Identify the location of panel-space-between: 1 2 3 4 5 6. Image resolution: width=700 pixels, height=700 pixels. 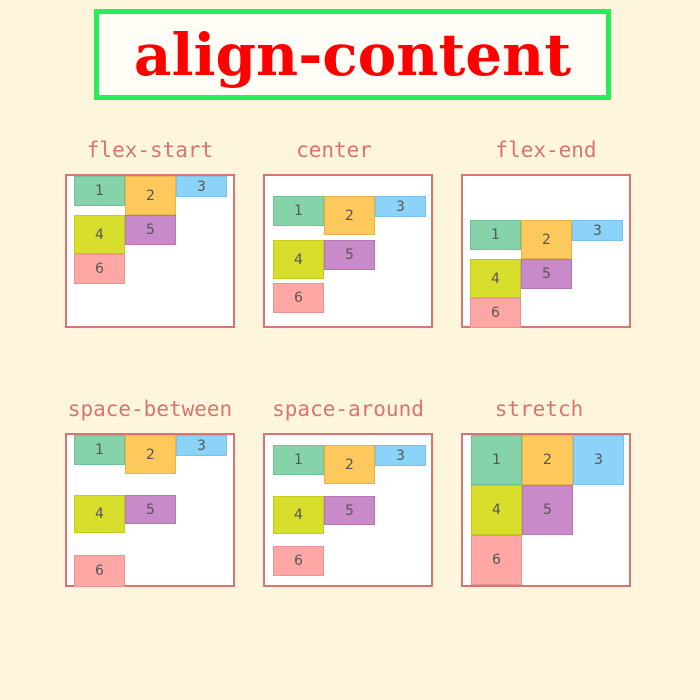
(150, 510).